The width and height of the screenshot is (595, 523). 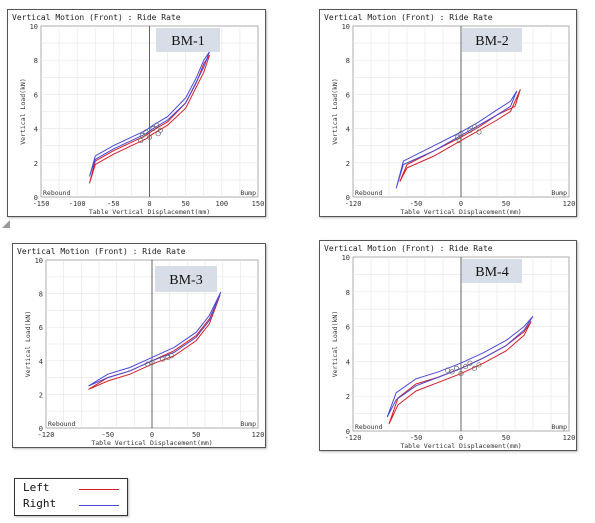 I want to click on legend-line-right, so click(x=99, y=505).